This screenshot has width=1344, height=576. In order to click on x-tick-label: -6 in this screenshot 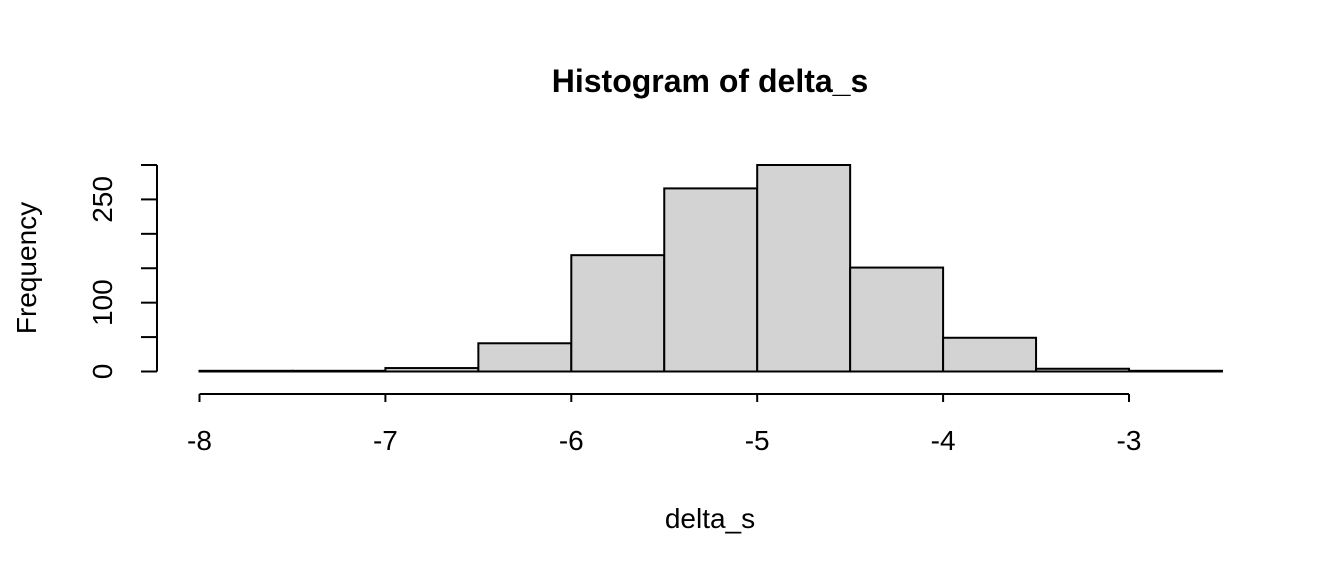, I will do `click(571, 440)`.